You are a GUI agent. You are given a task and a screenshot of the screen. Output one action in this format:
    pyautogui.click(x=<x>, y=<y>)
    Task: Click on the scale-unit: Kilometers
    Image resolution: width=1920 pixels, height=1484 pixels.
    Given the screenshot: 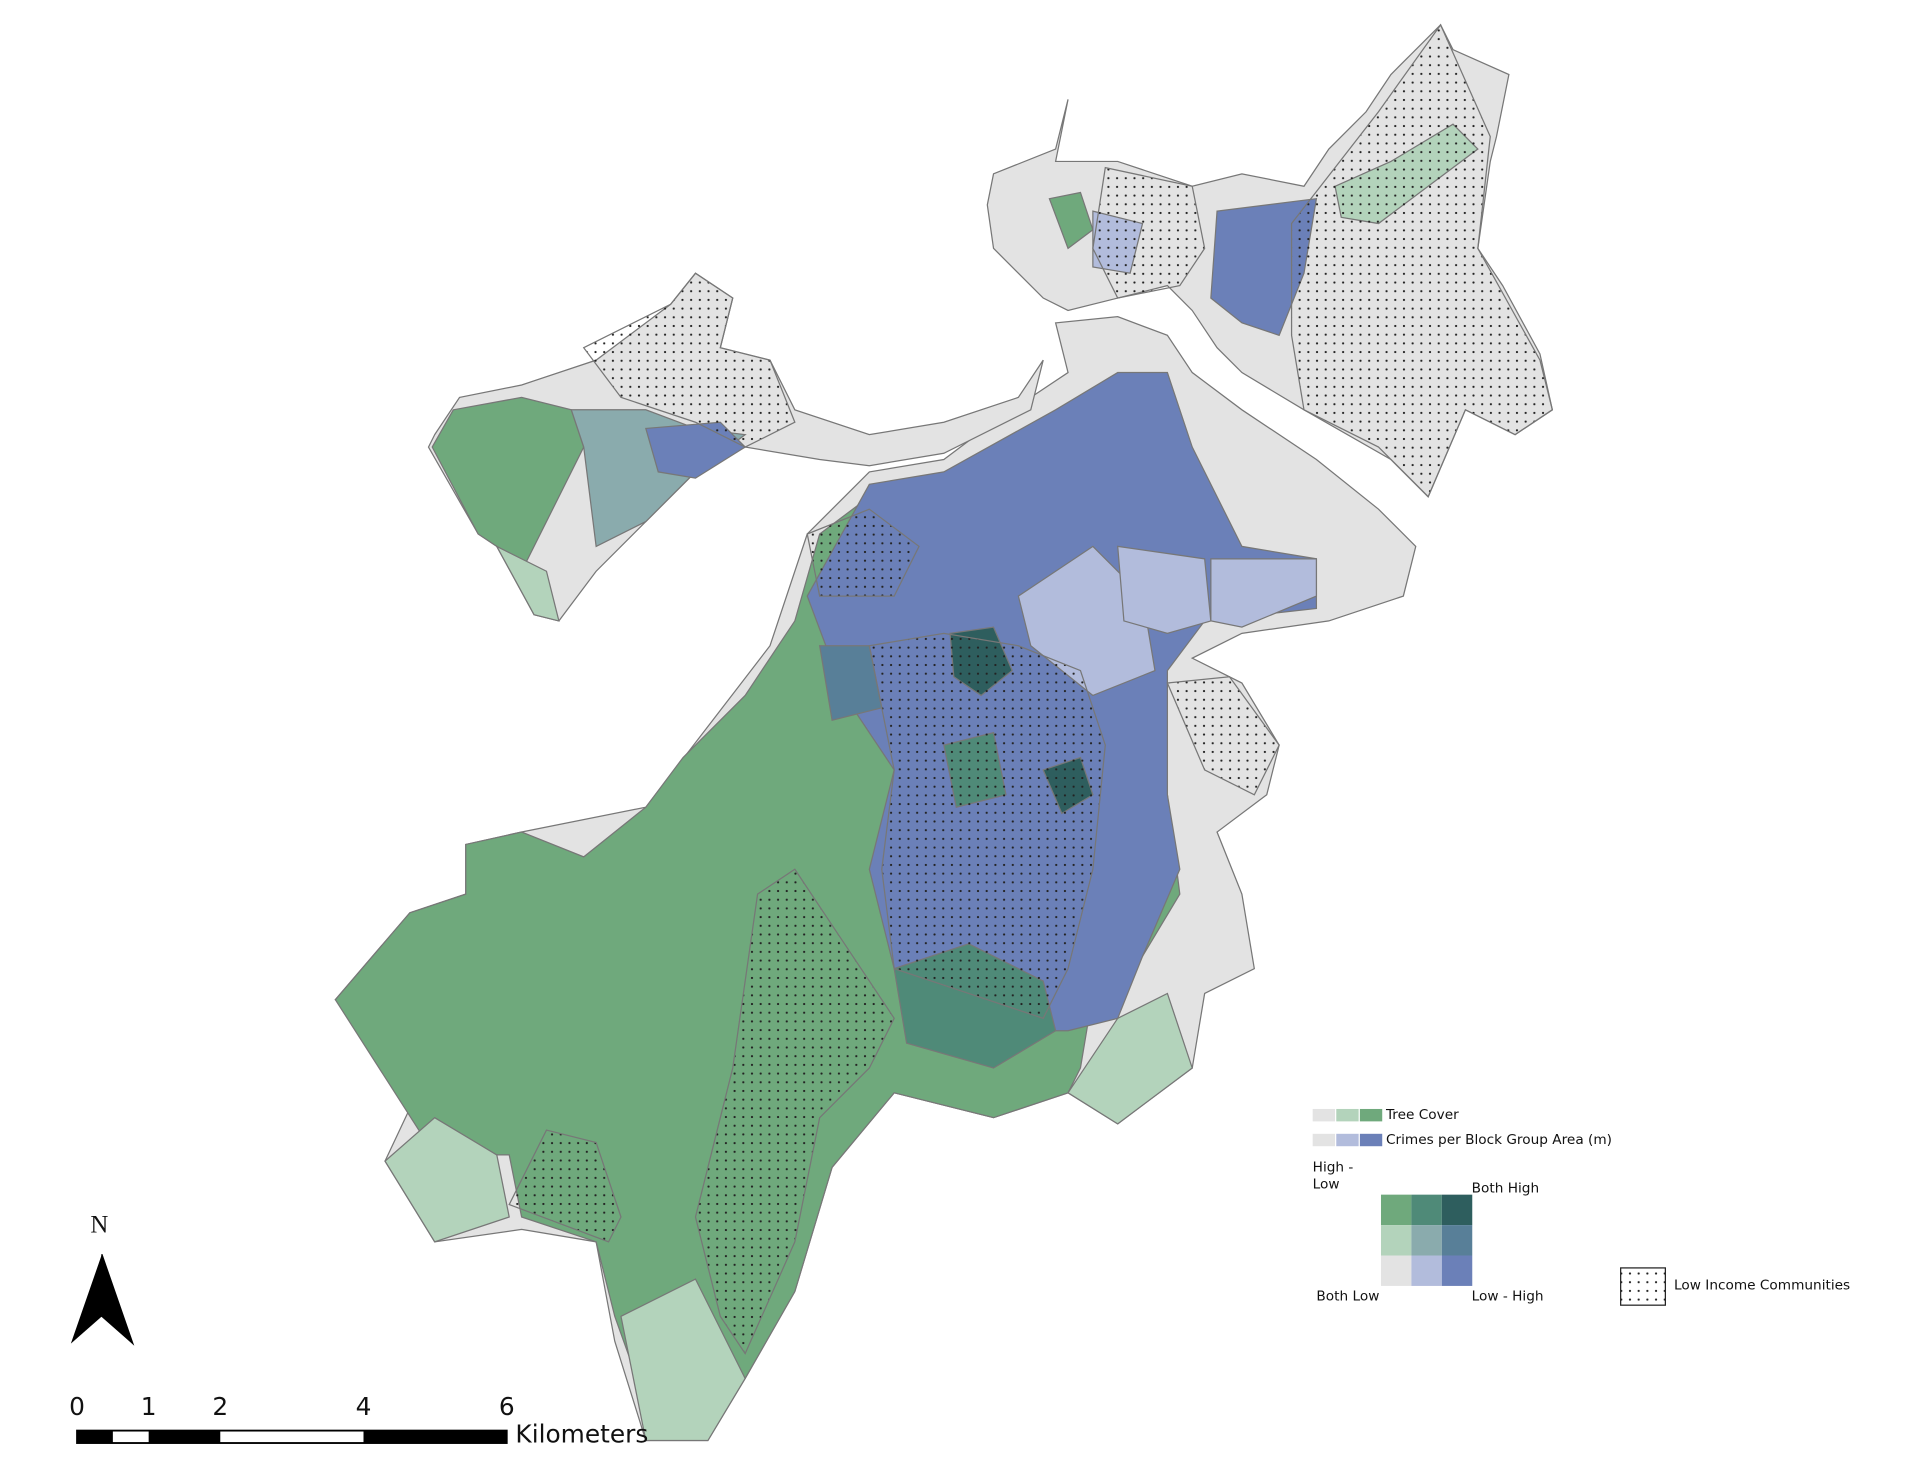 What is the action you would take?
    pyautogui.click(x=581, y=1434)
    